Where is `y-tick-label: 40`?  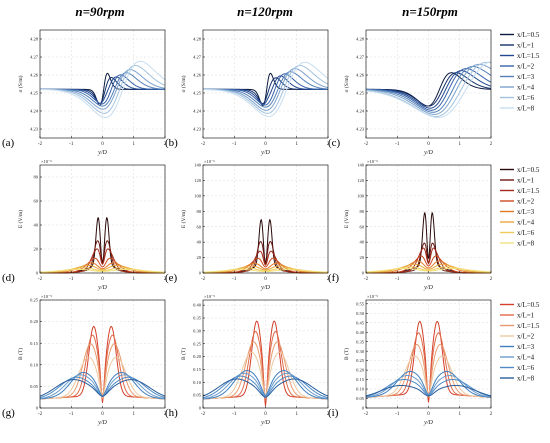 y-tick-label: 40 is located at coordinates (36, 225).